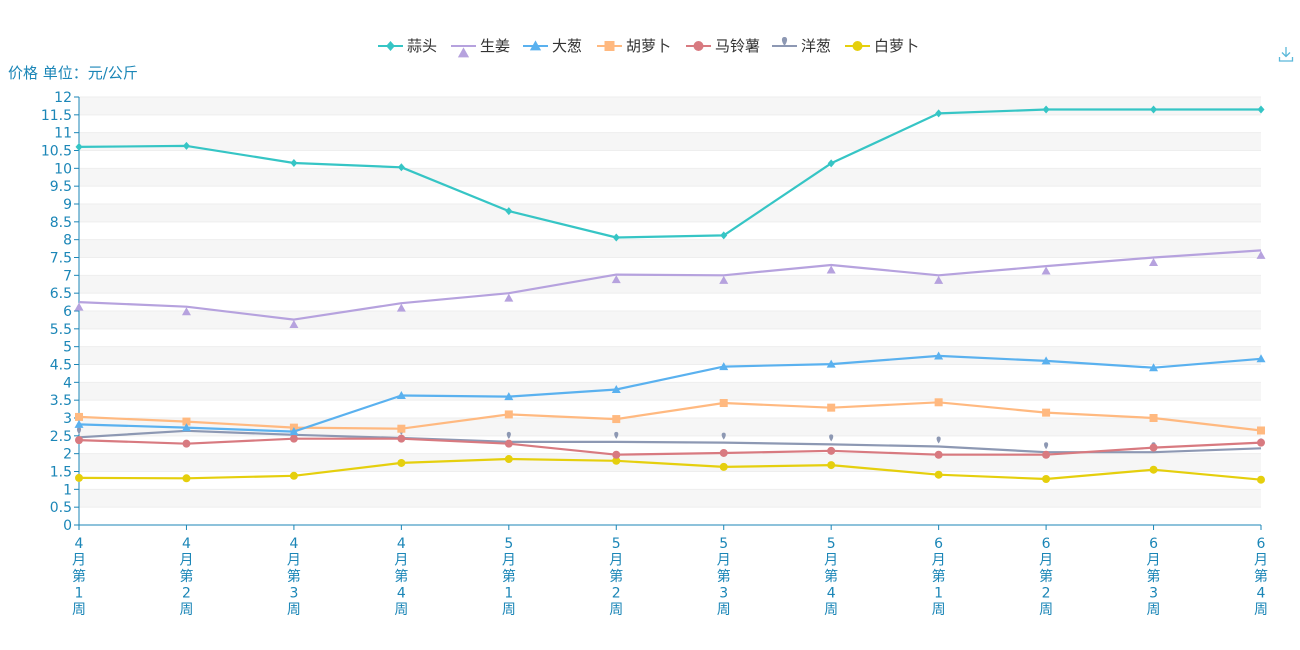 This screenshot has width=1300, height=650. I want to click on y-tick-label: 10, so click(63, 169).